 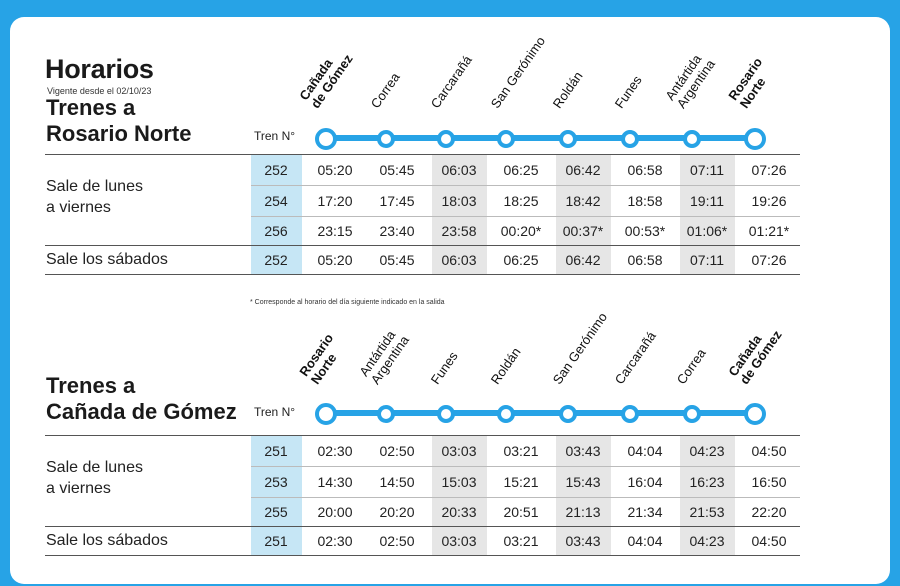 What do you see at coordinates (99, 91) in the screenshot?
I see `validity-subtitle: Vigente desde el 02/10/23` at bounding box center [99, 91].